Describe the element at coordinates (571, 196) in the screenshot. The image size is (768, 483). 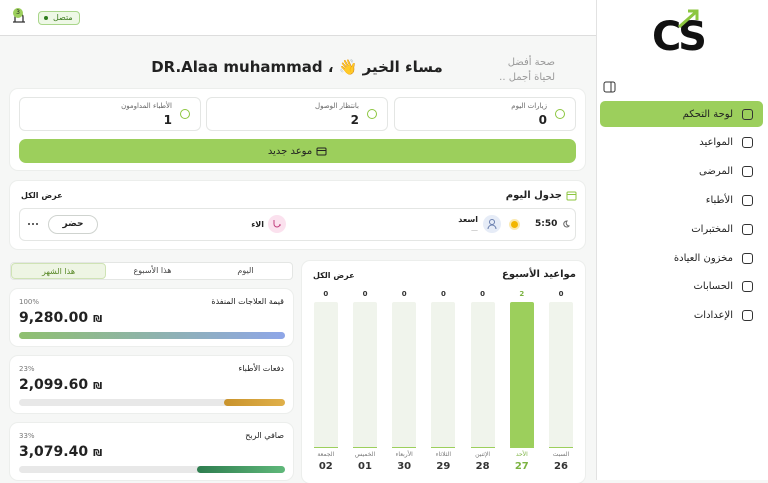
I see `calendar-icon` at that location.